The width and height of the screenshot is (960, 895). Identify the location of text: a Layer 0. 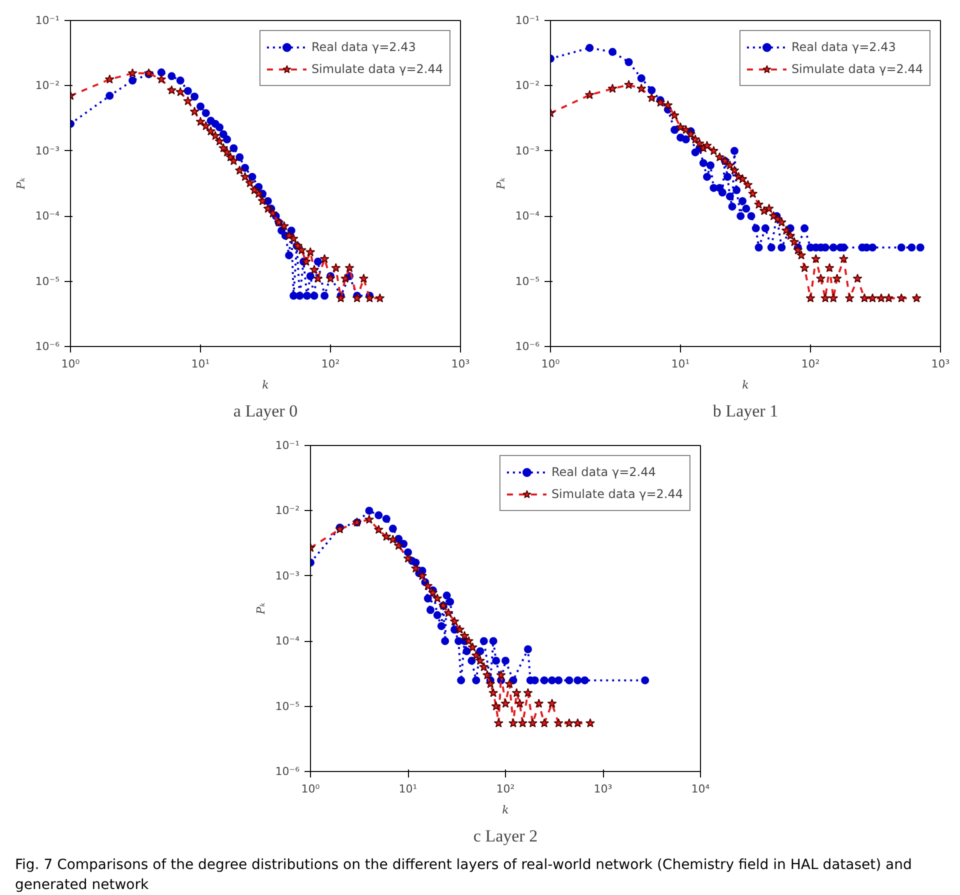
(265, 411).